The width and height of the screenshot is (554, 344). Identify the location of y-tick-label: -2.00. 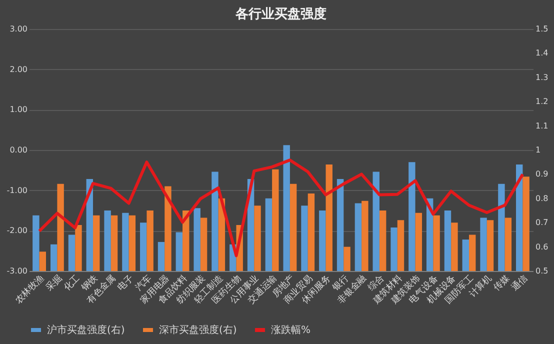
(17, 231).